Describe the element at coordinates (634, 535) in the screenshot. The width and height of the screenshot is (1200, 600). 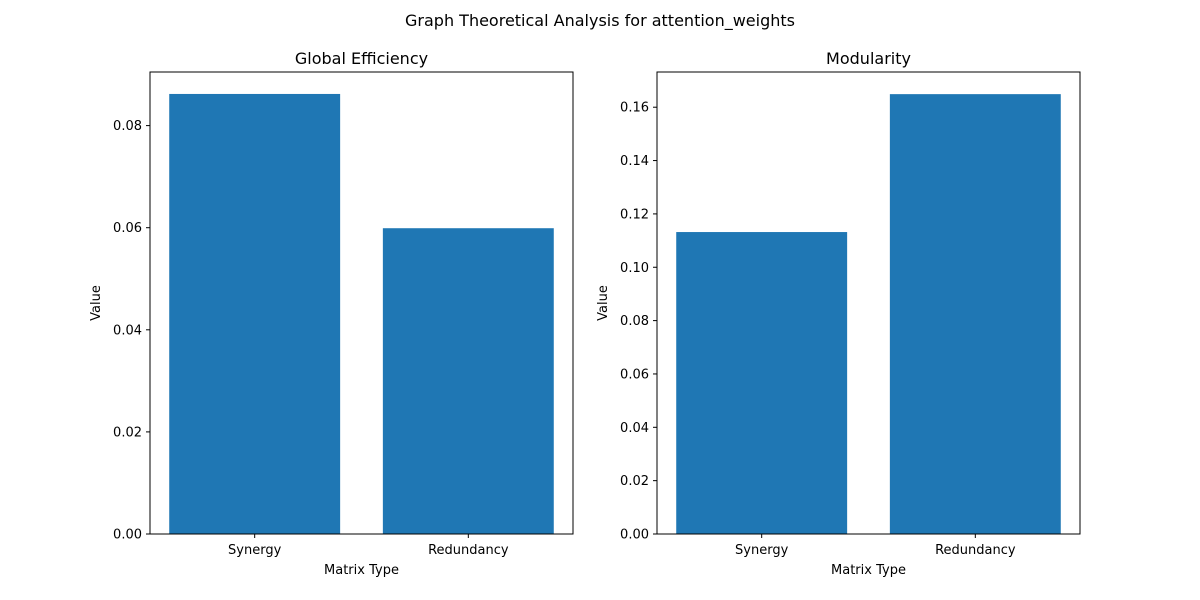
I see `modularity-ytick-label: 0.00` at that location.